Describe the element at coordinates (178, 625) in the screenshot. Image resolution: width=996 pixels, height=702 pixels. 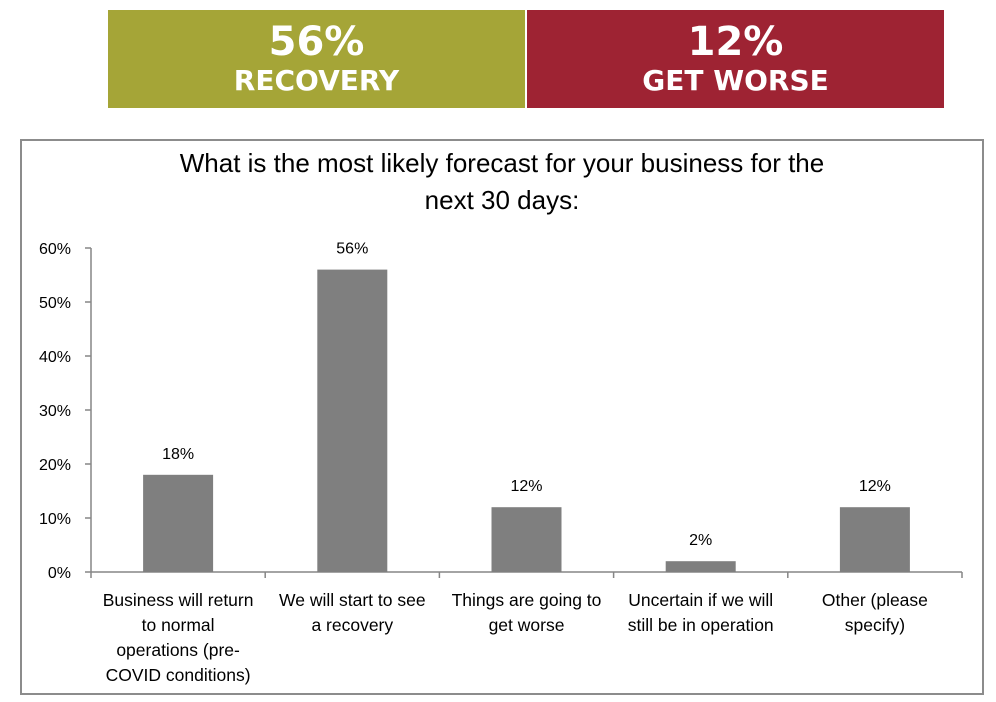
I see `x-category-label: to normal` at that location.